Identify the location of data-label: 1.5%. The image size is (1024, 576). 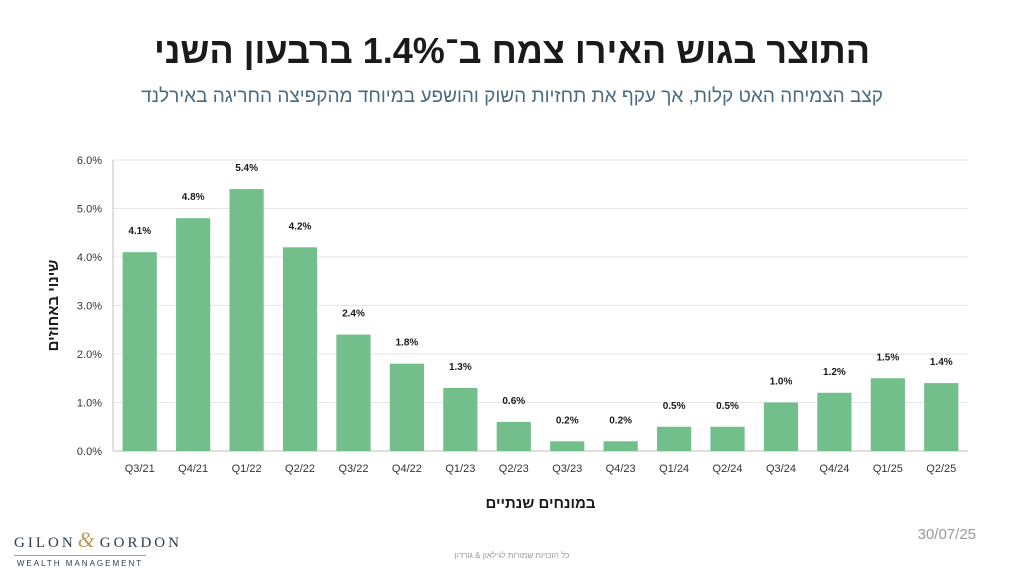
(887, 357).